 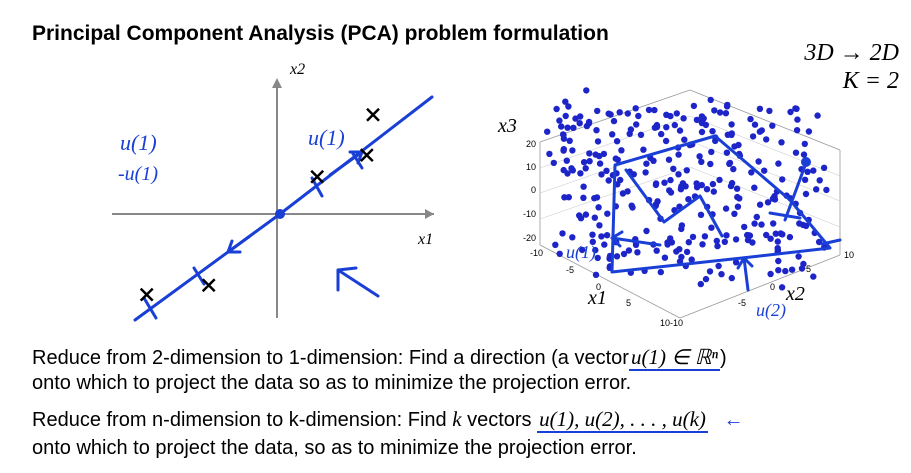 I want to click on projection-vector, so click(x=788, y=191).